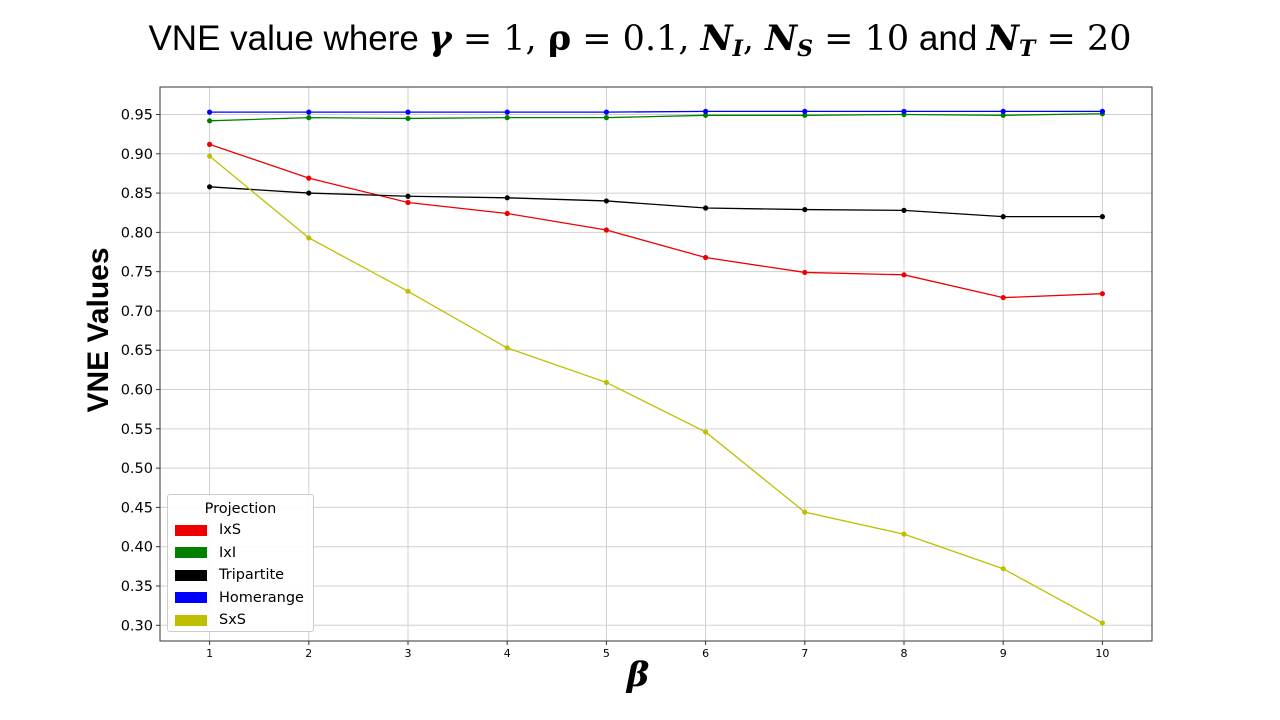 This screenshot has width=1280, height=720. What do you see at coordinates (656, 117) in the screenshot?
I see `series-line-ixi` at bounding box center [656, 117].